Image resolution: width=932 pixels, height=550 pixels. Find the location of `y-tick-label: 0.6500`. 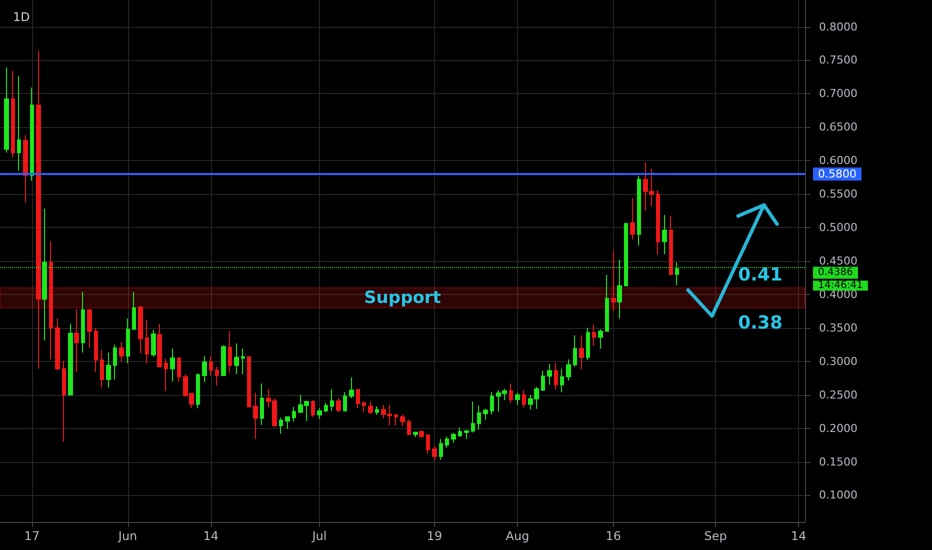

y-tick-label: 0.6500 is located at coordinates (838, 127).